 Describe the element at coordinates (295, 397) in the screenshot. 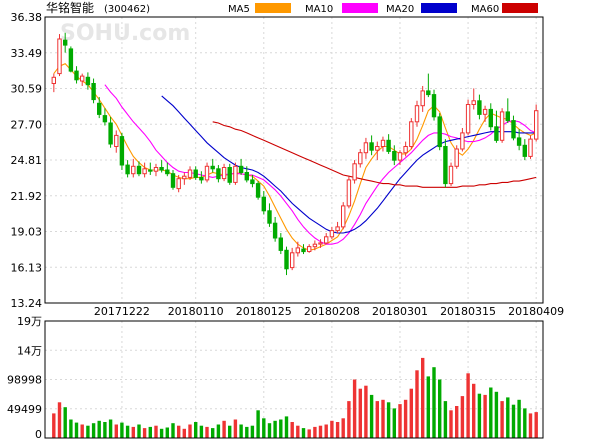

I see `volume-bars` at that location.